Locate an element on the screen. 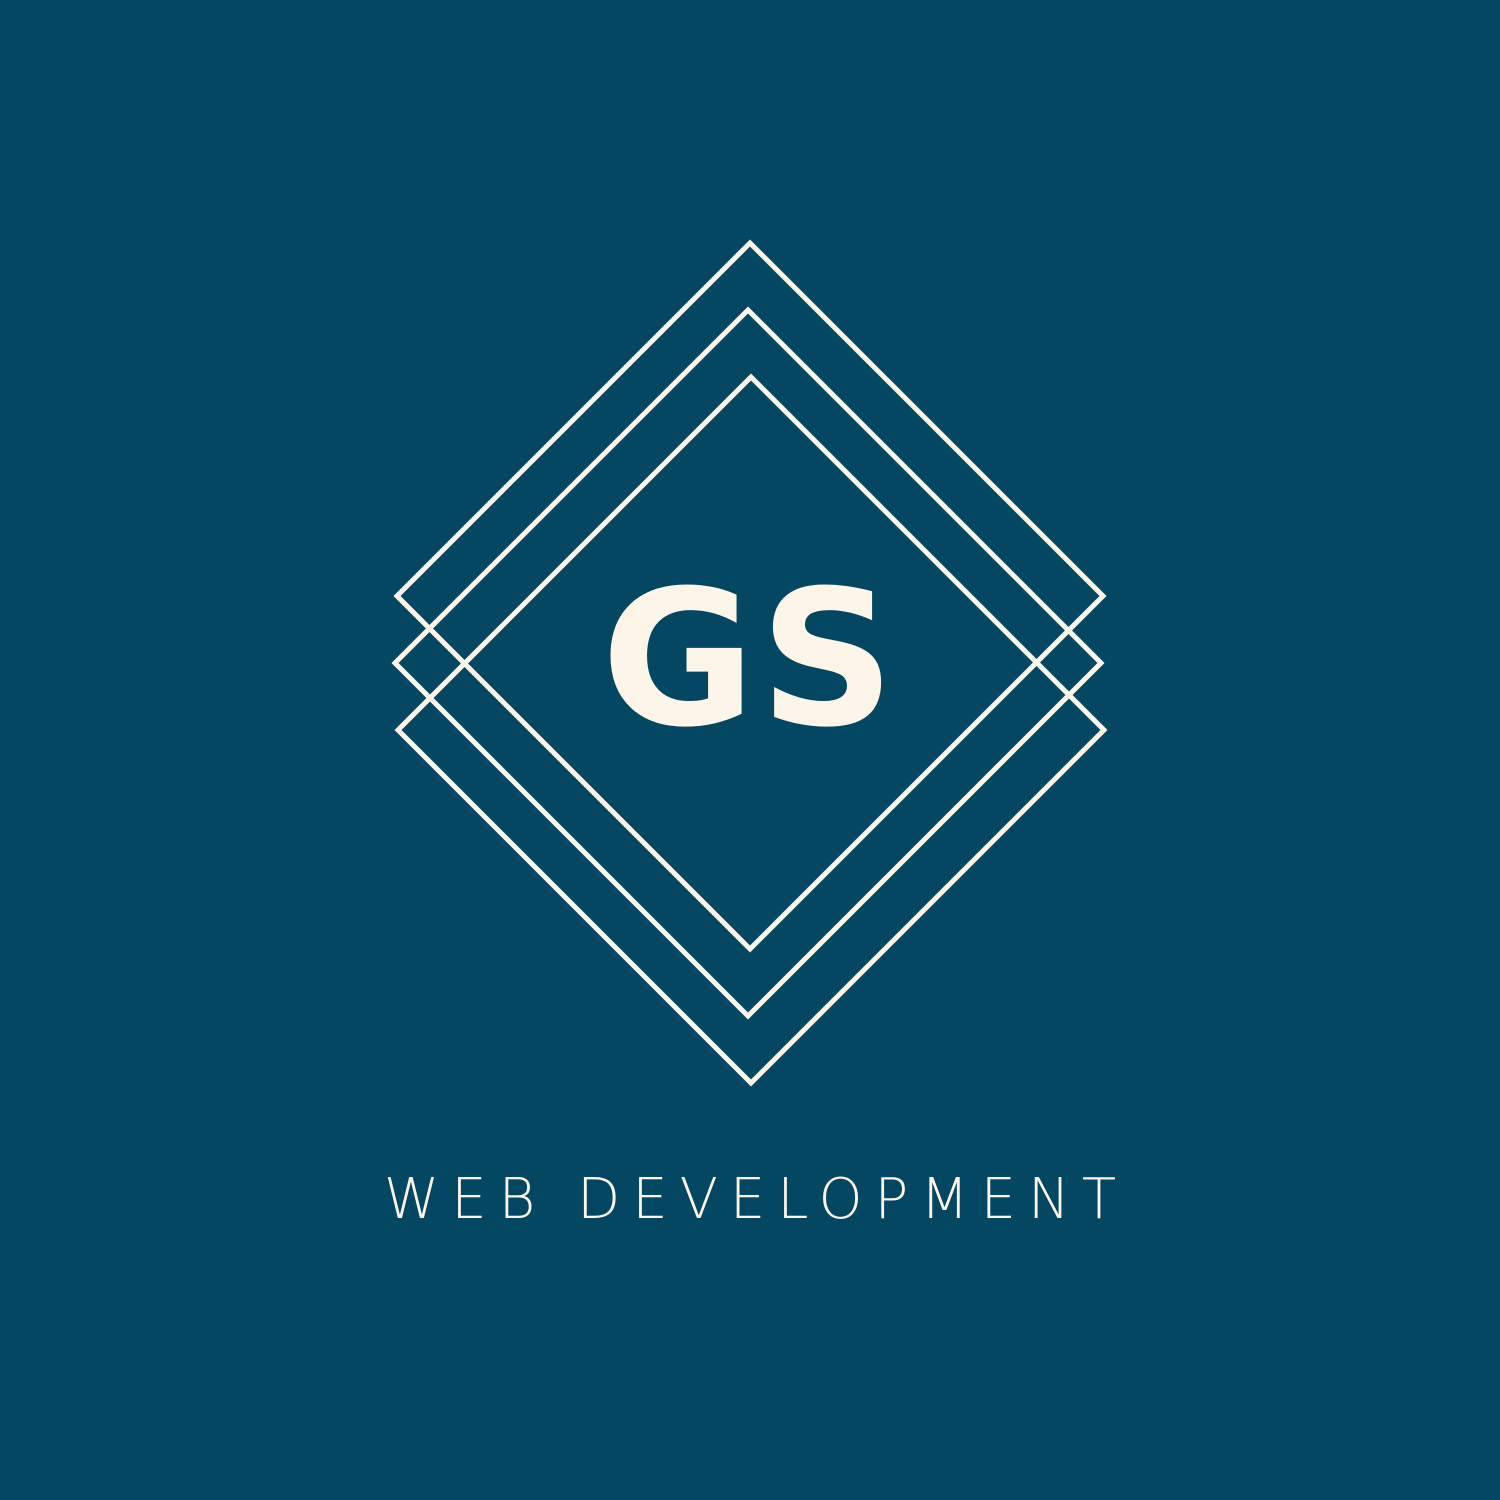  tagline-text: WEB DEVELOPMENT is located at coordinates (756, 1199).